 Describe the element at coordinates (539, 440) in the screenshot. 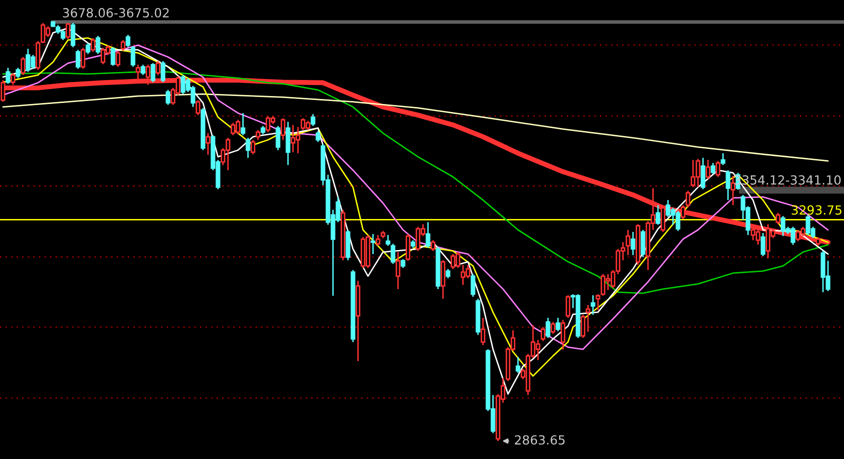

I see `annotation: 2863.65` at that location.